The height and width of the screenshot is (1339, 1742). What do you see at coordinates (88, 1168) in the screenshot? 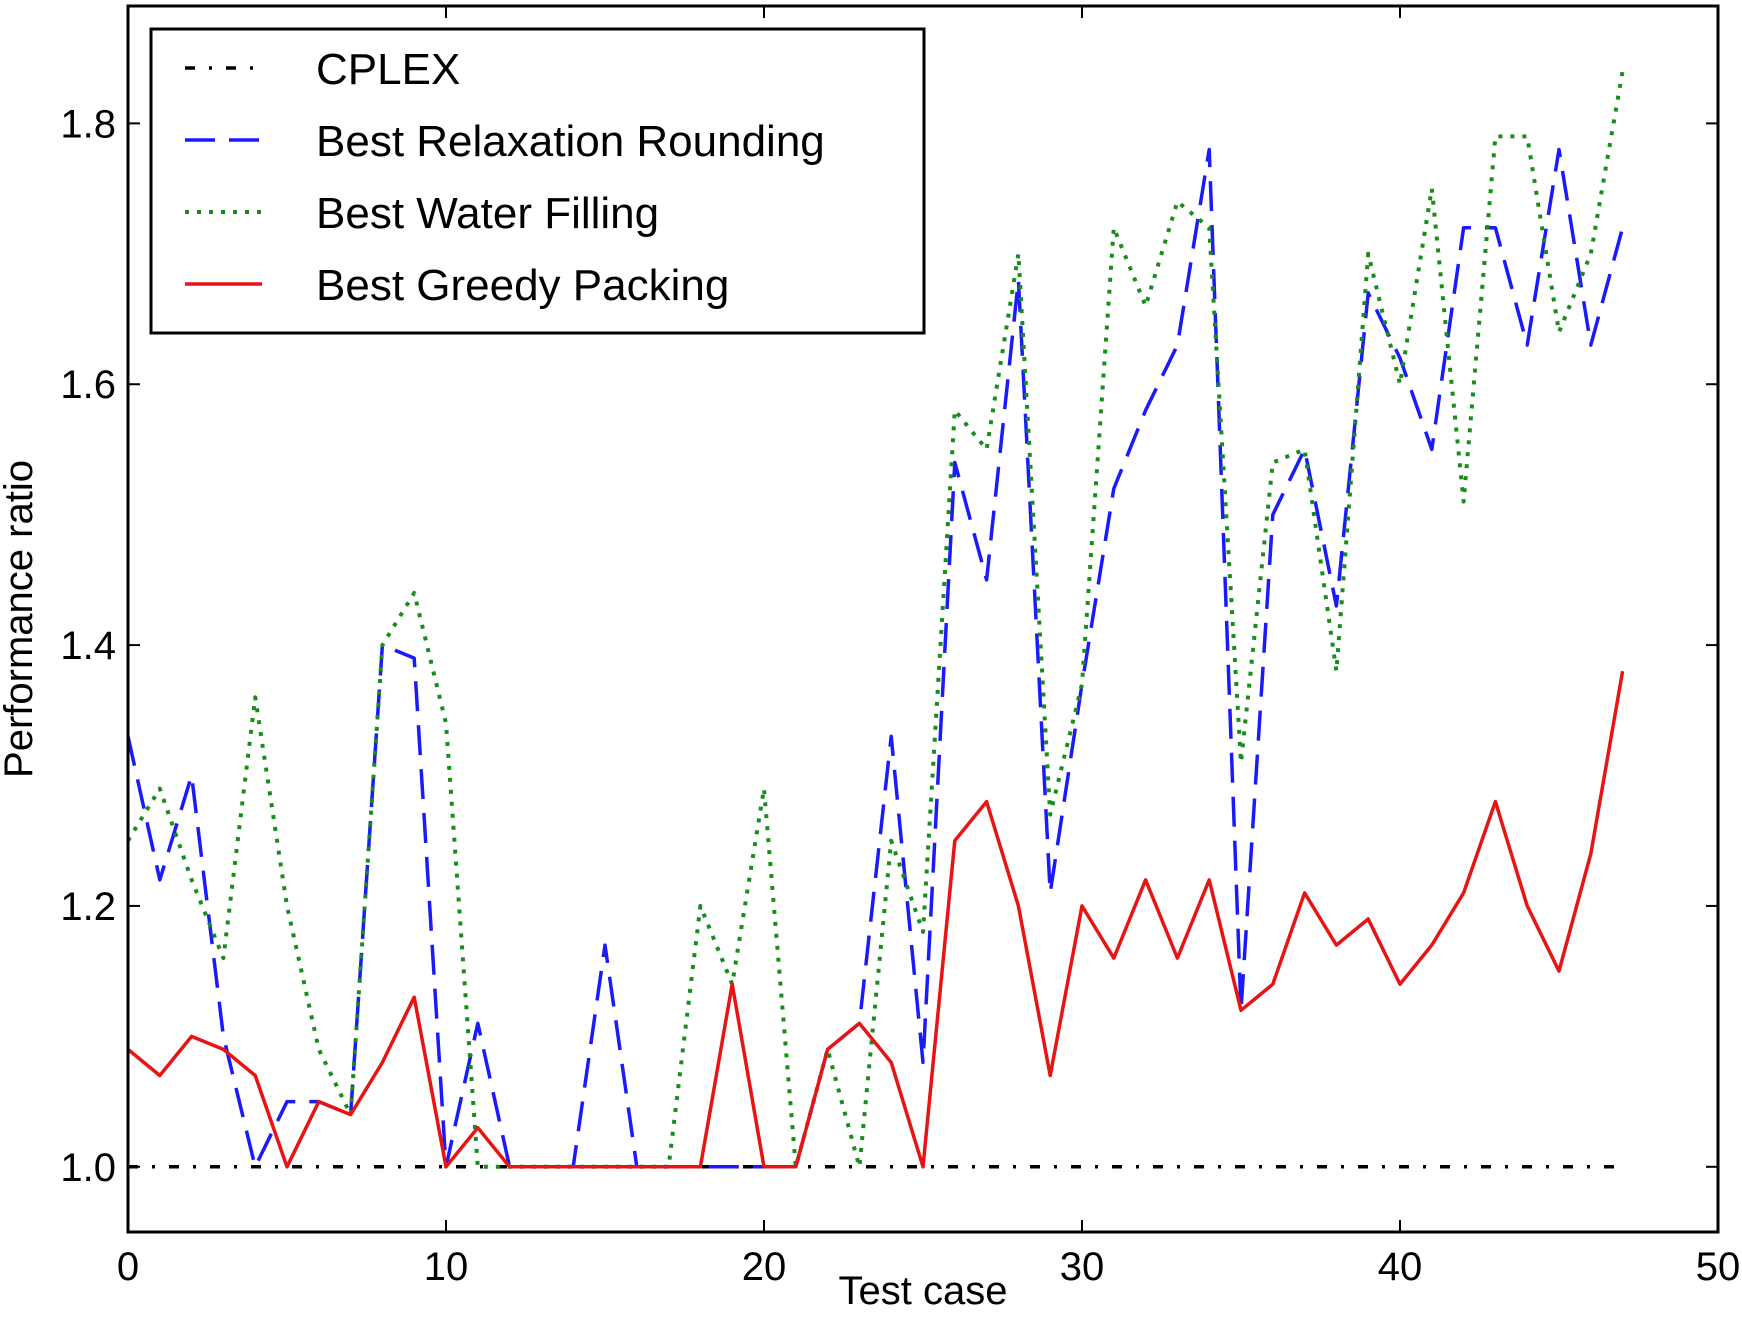
I see `y-tick-label: 1.0` at bounding box center [88, 1168].